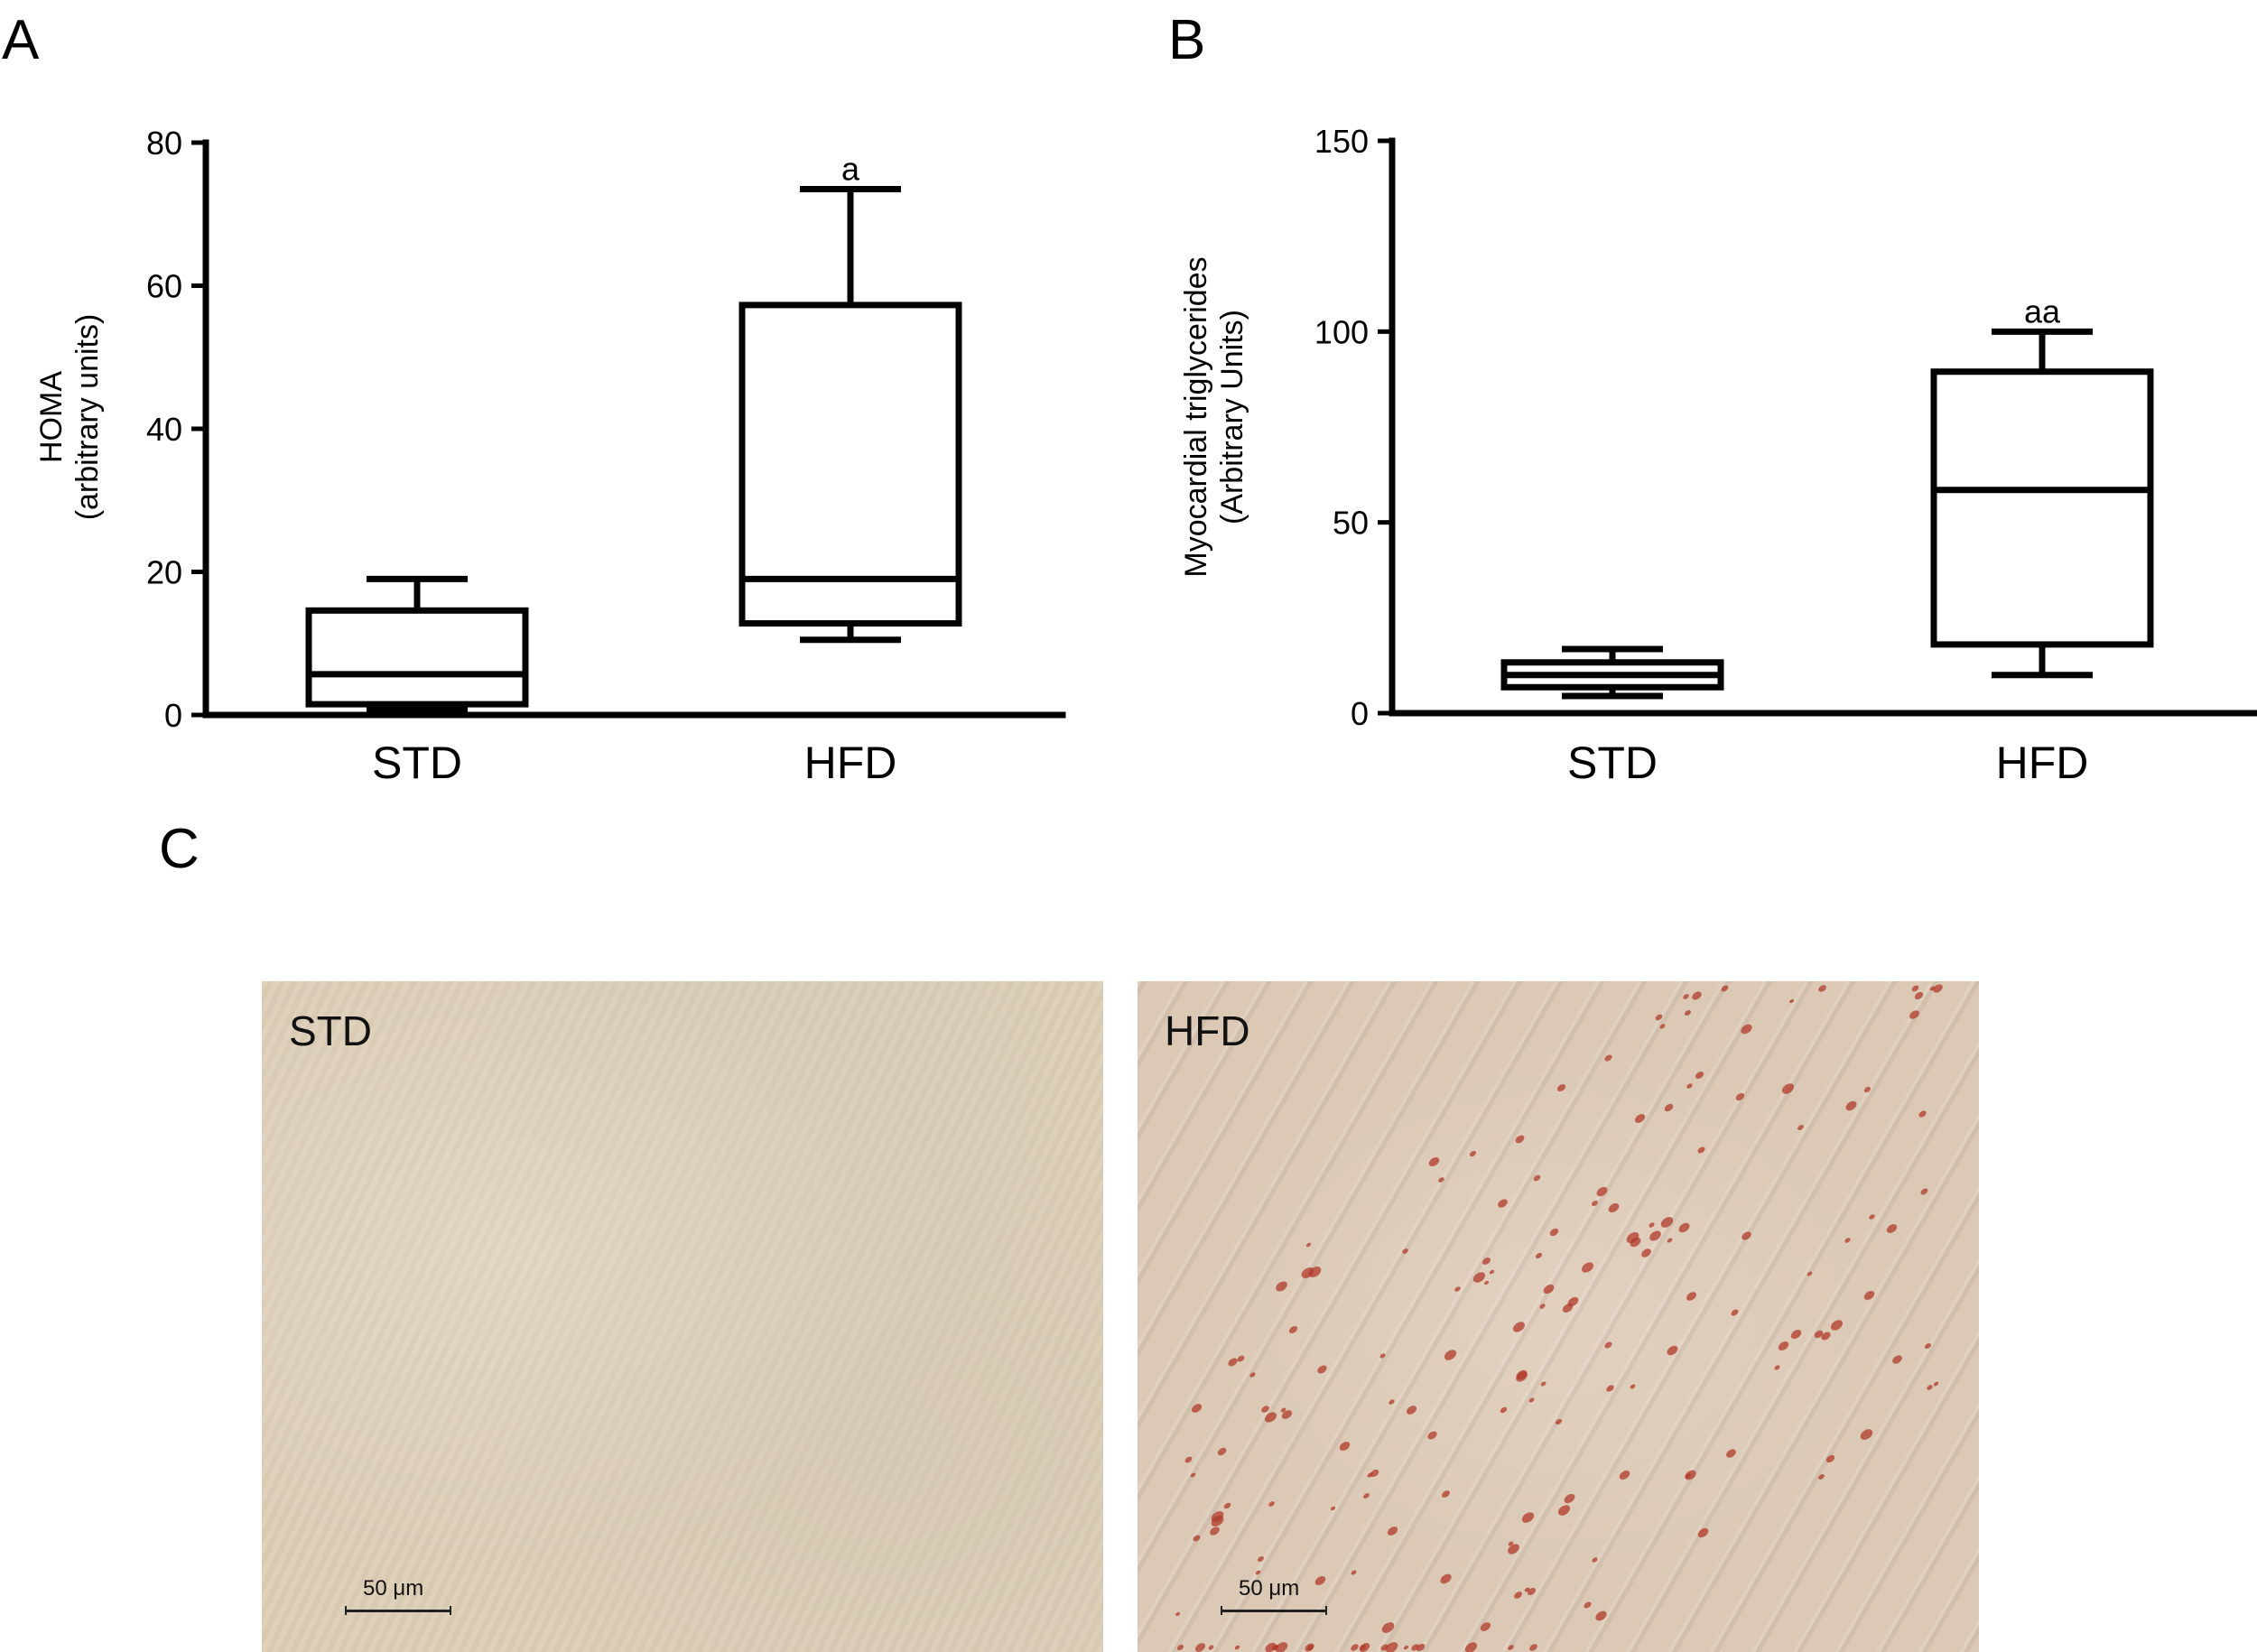 The image size is (2257, 1652). Describe the element at coordinates (1208, 1030) in the screenshot. I see `micrograph-hfd-label: HFD` at that location.